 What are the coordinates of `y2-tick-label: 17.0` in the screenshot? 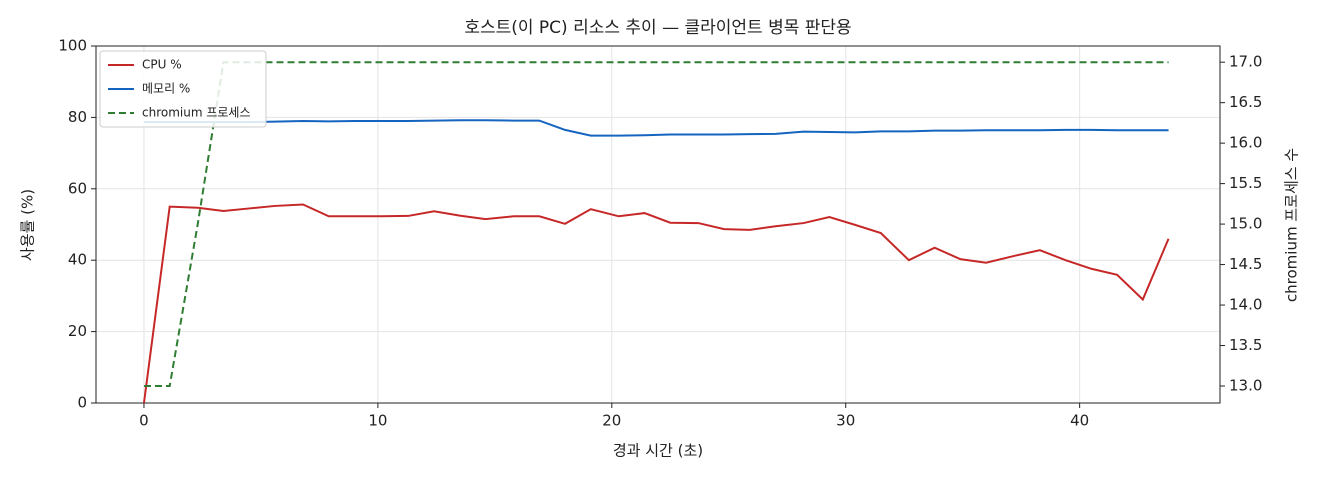 It's located at (1245, 62).